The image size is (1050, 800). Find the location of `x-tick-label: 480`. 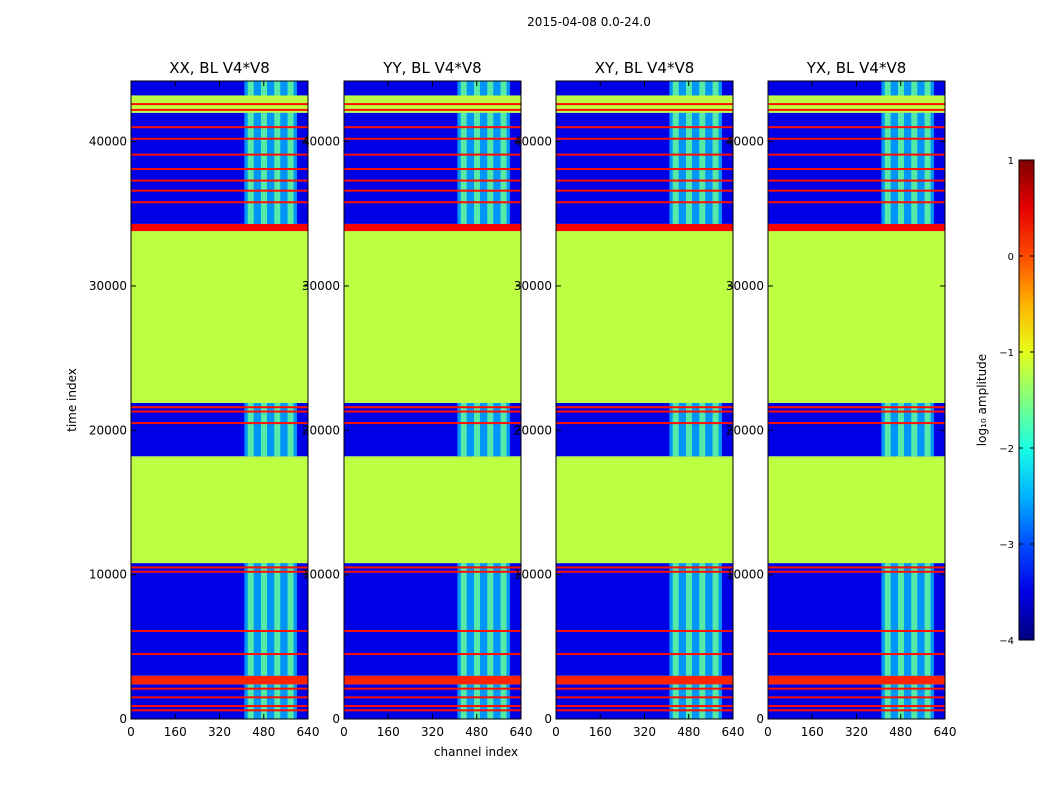

x-tick-label: 480 is located at coordinates (263, 732).